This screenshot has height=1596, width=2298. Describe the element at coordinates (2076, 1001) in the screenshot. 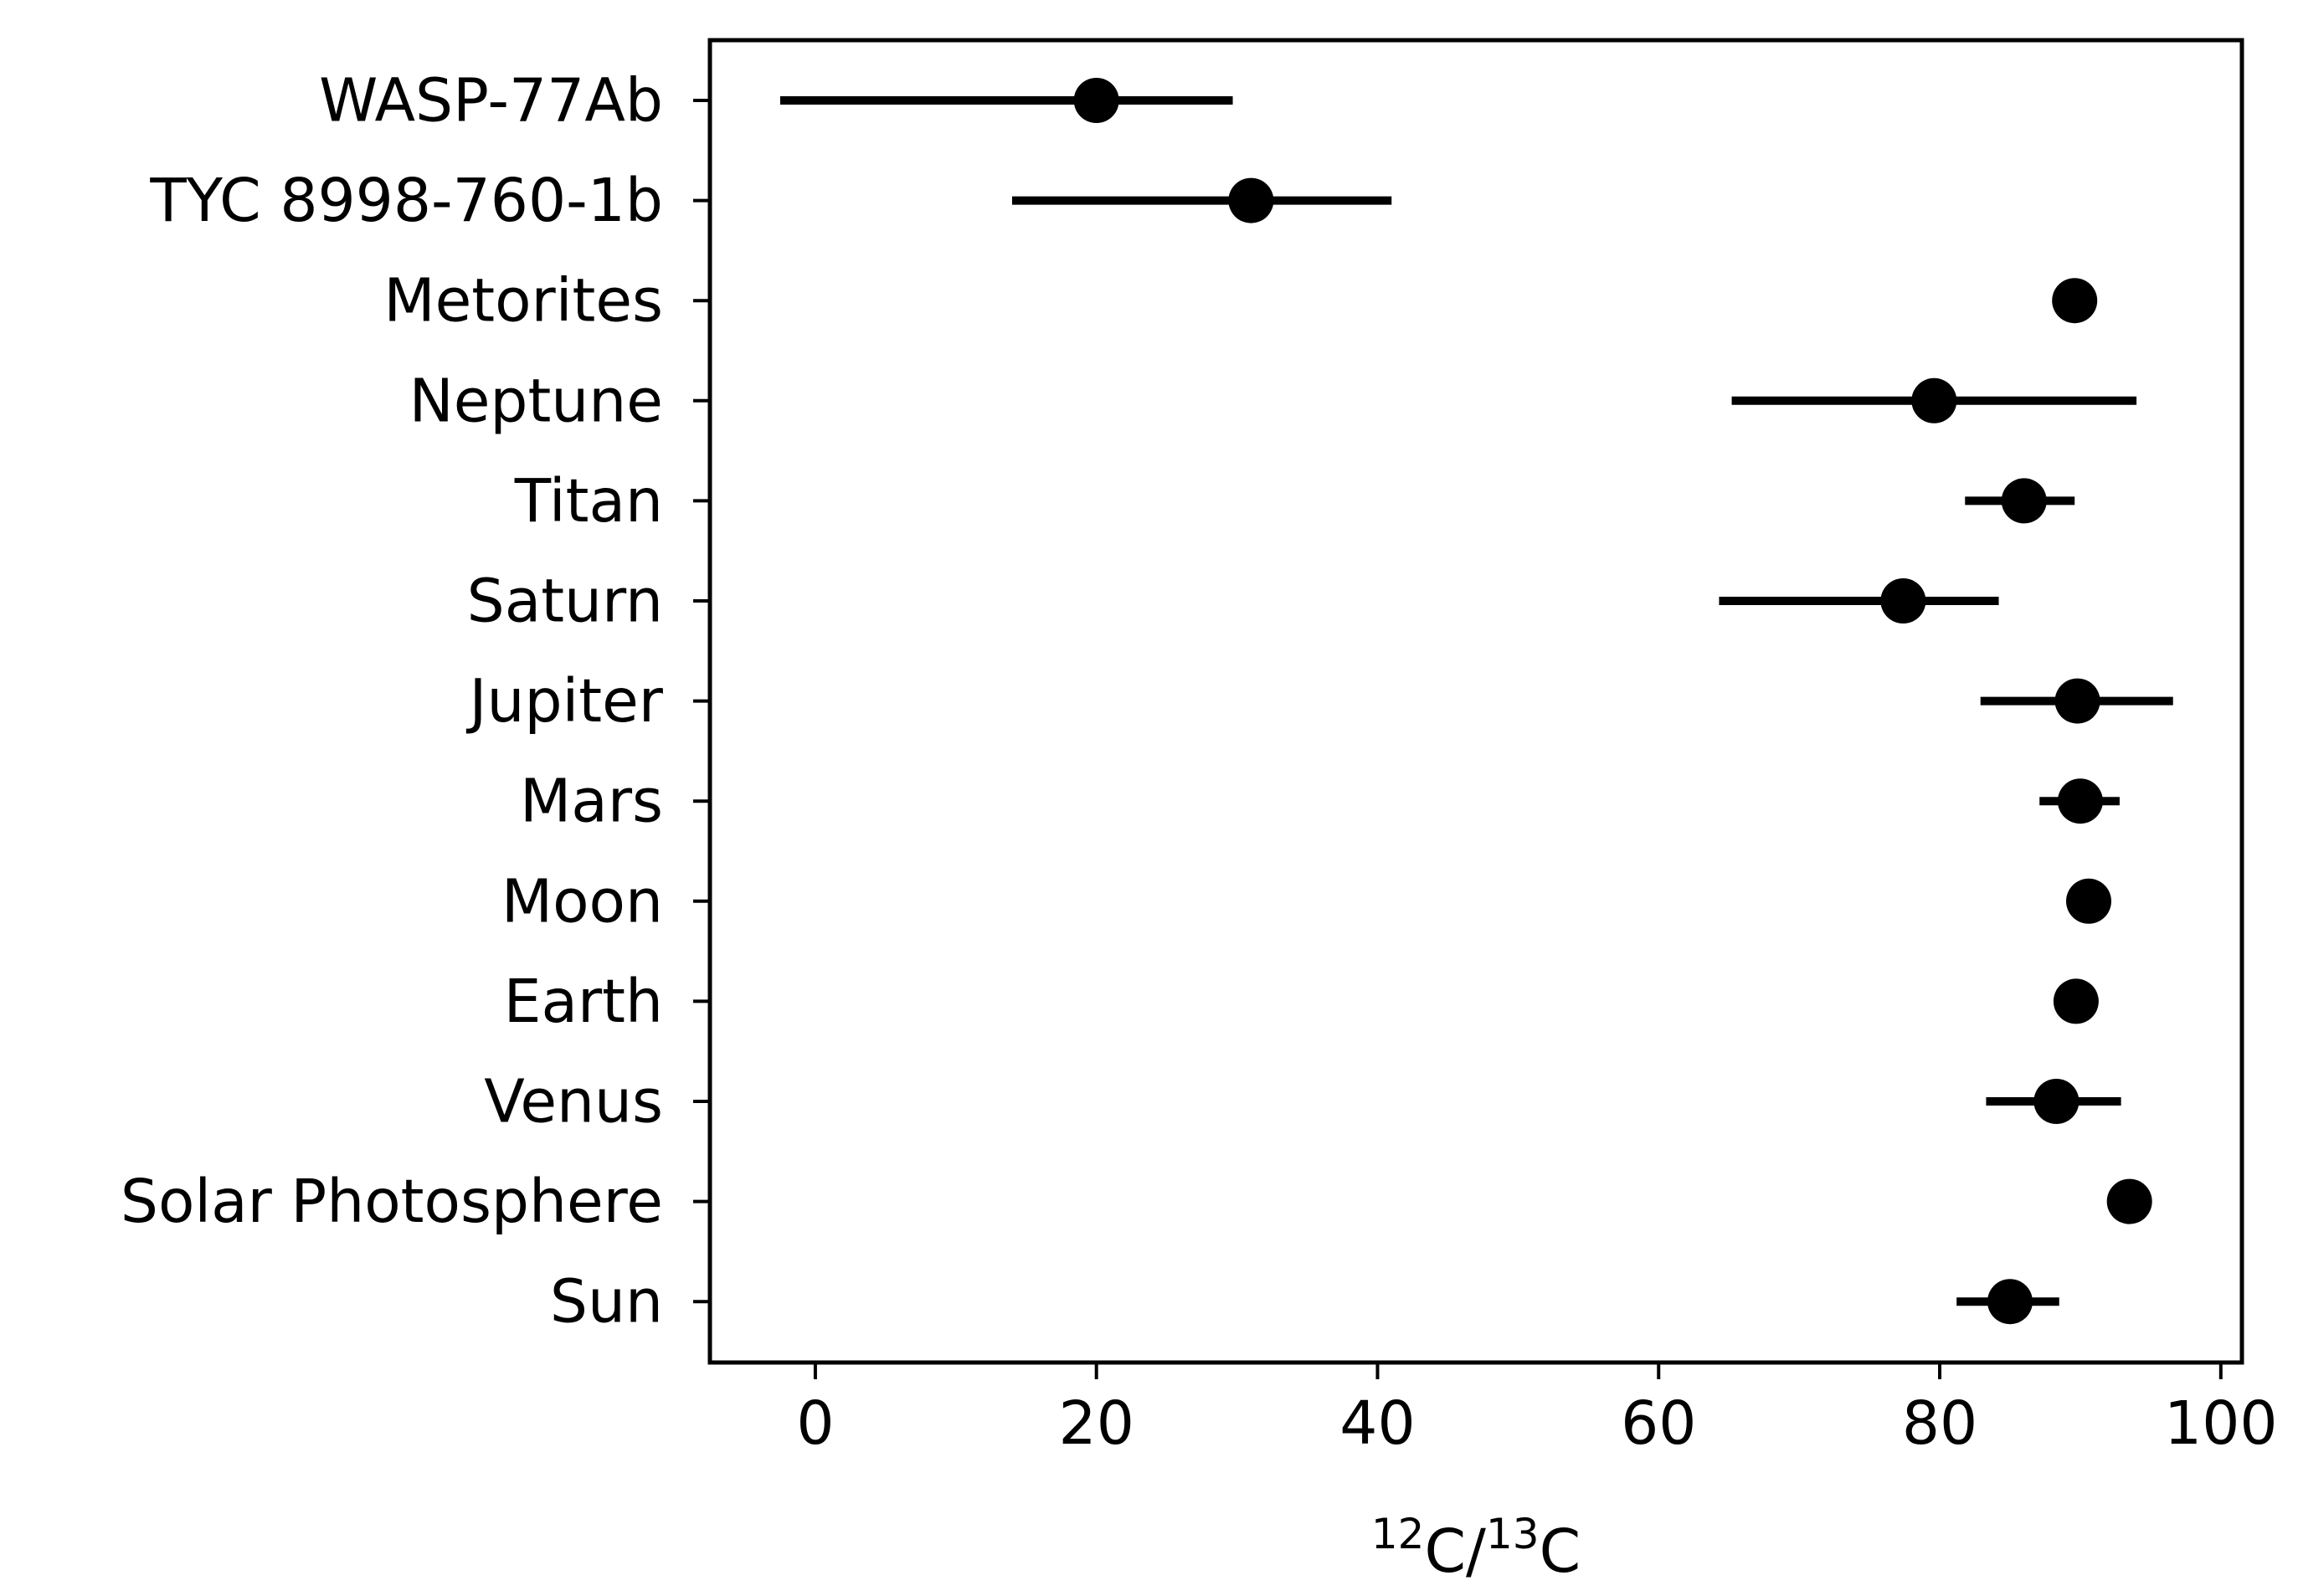

I see `data-point-earth` at that location.